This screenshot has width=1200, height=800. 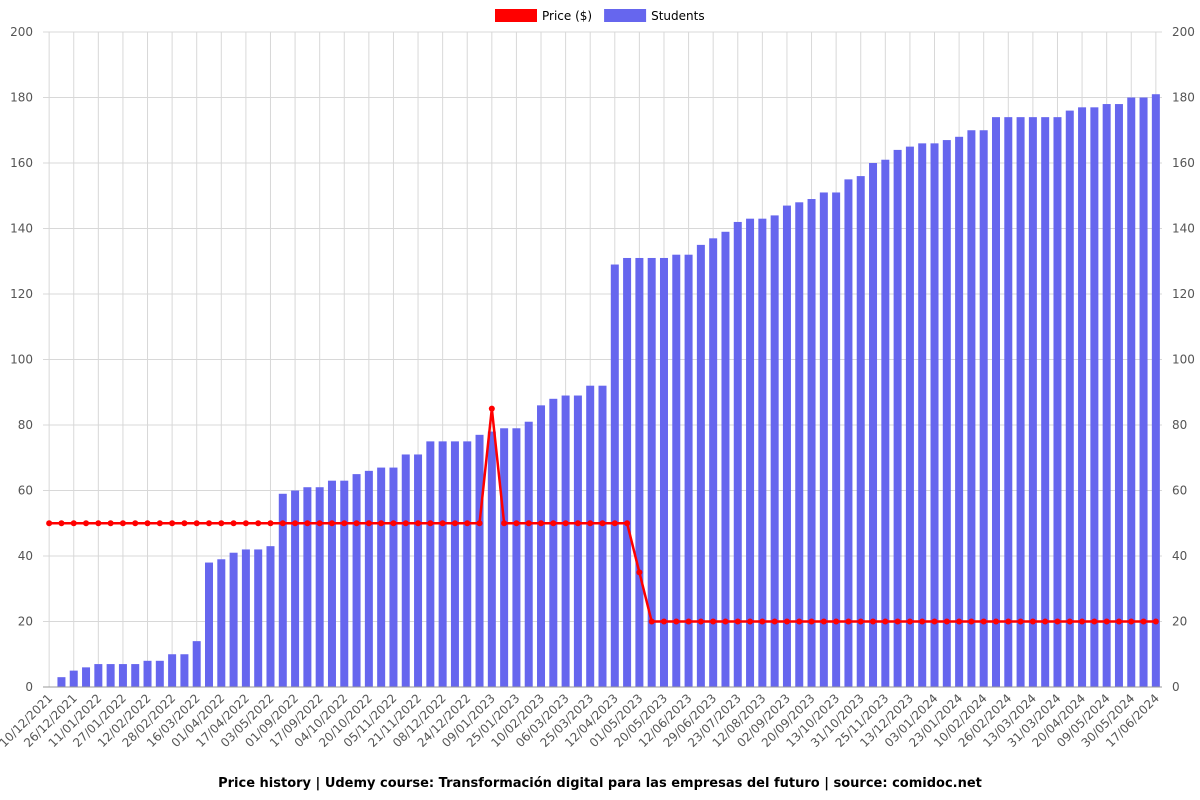 What do you see at coordinates (21, 229) in the screenshot?
I see `y-tick-label: 140` at bounding box center [21, 229].